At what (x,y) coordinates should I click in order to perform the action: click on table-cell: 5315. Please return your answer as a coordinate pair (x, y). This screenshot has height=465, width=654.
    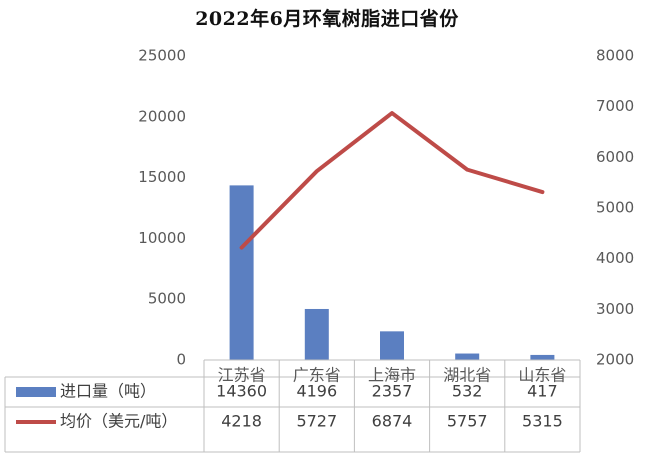
    Looking at the image, I should click on (542, 421).